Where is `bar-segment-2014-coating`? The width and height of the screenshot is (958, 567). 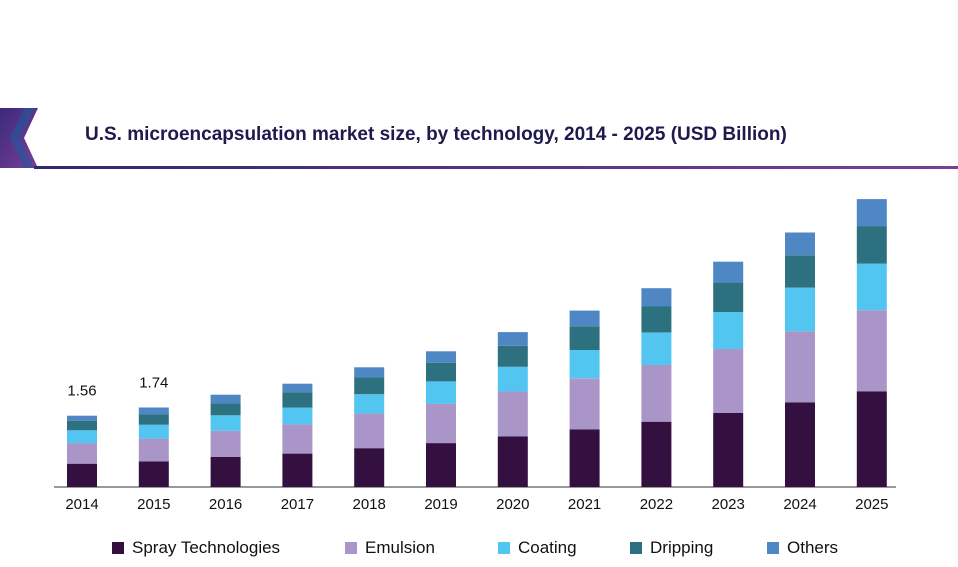
bar-segment-2014-coating is located at coordinates (82, 437).